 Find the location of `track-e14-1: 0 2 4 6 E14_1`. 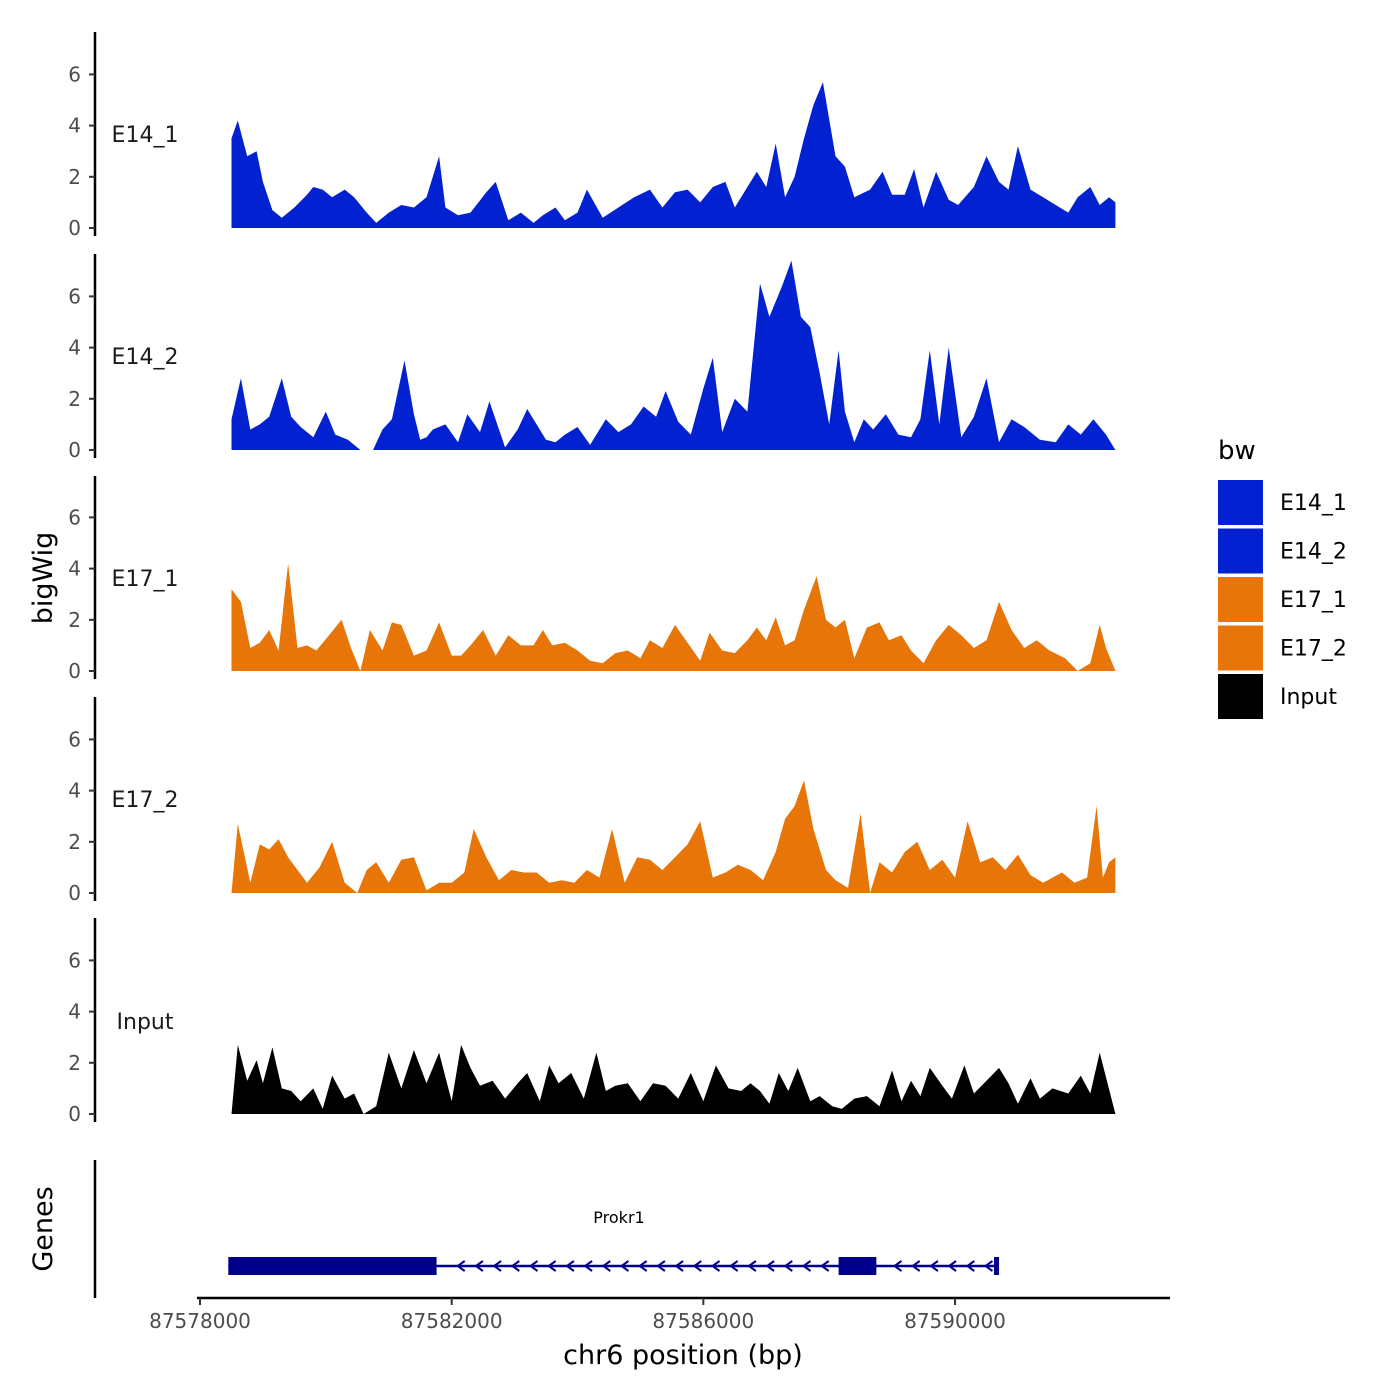

track-e14-1: 0 2 4 6 E14_1 is located at coordinates (592, 136).